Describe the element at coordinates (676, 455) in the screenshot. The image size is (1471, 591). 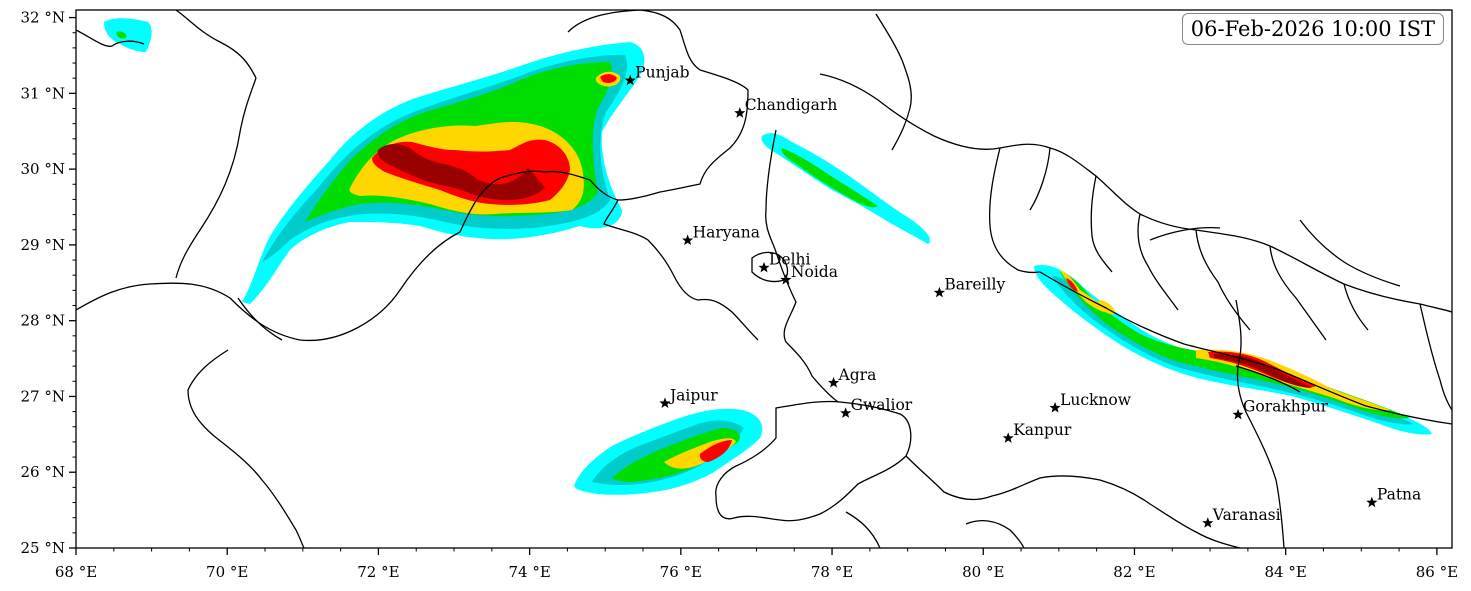
I see `precip-blob-jaipur-level3` at that location.